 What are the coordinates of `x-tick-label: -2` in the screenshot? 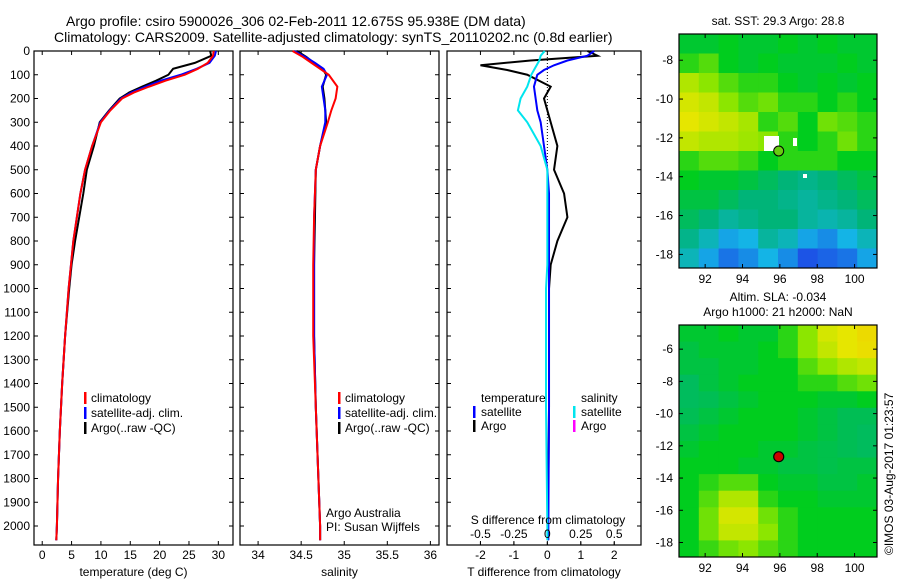 It's located at (480, 555).